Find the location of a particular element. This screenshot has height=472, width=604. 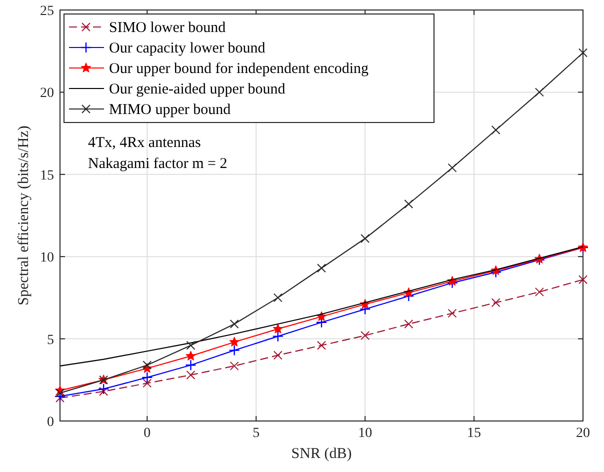

y-tick-label: 15 is located at coordinates (47, 176).